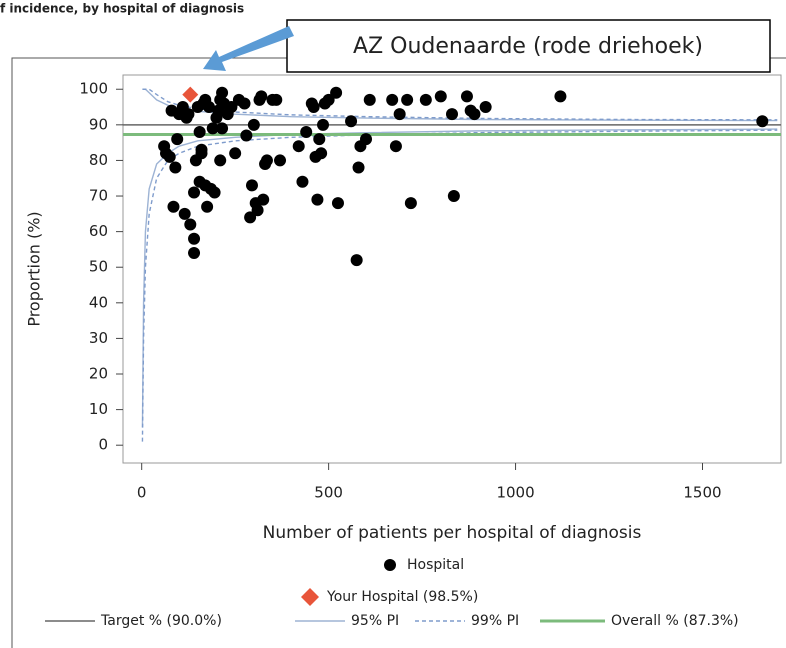 This screenshot has width=786, height=648. Describe the element at coordinates (98, 231) in the screenshot. I see `y-tick-label: 60` at that location.